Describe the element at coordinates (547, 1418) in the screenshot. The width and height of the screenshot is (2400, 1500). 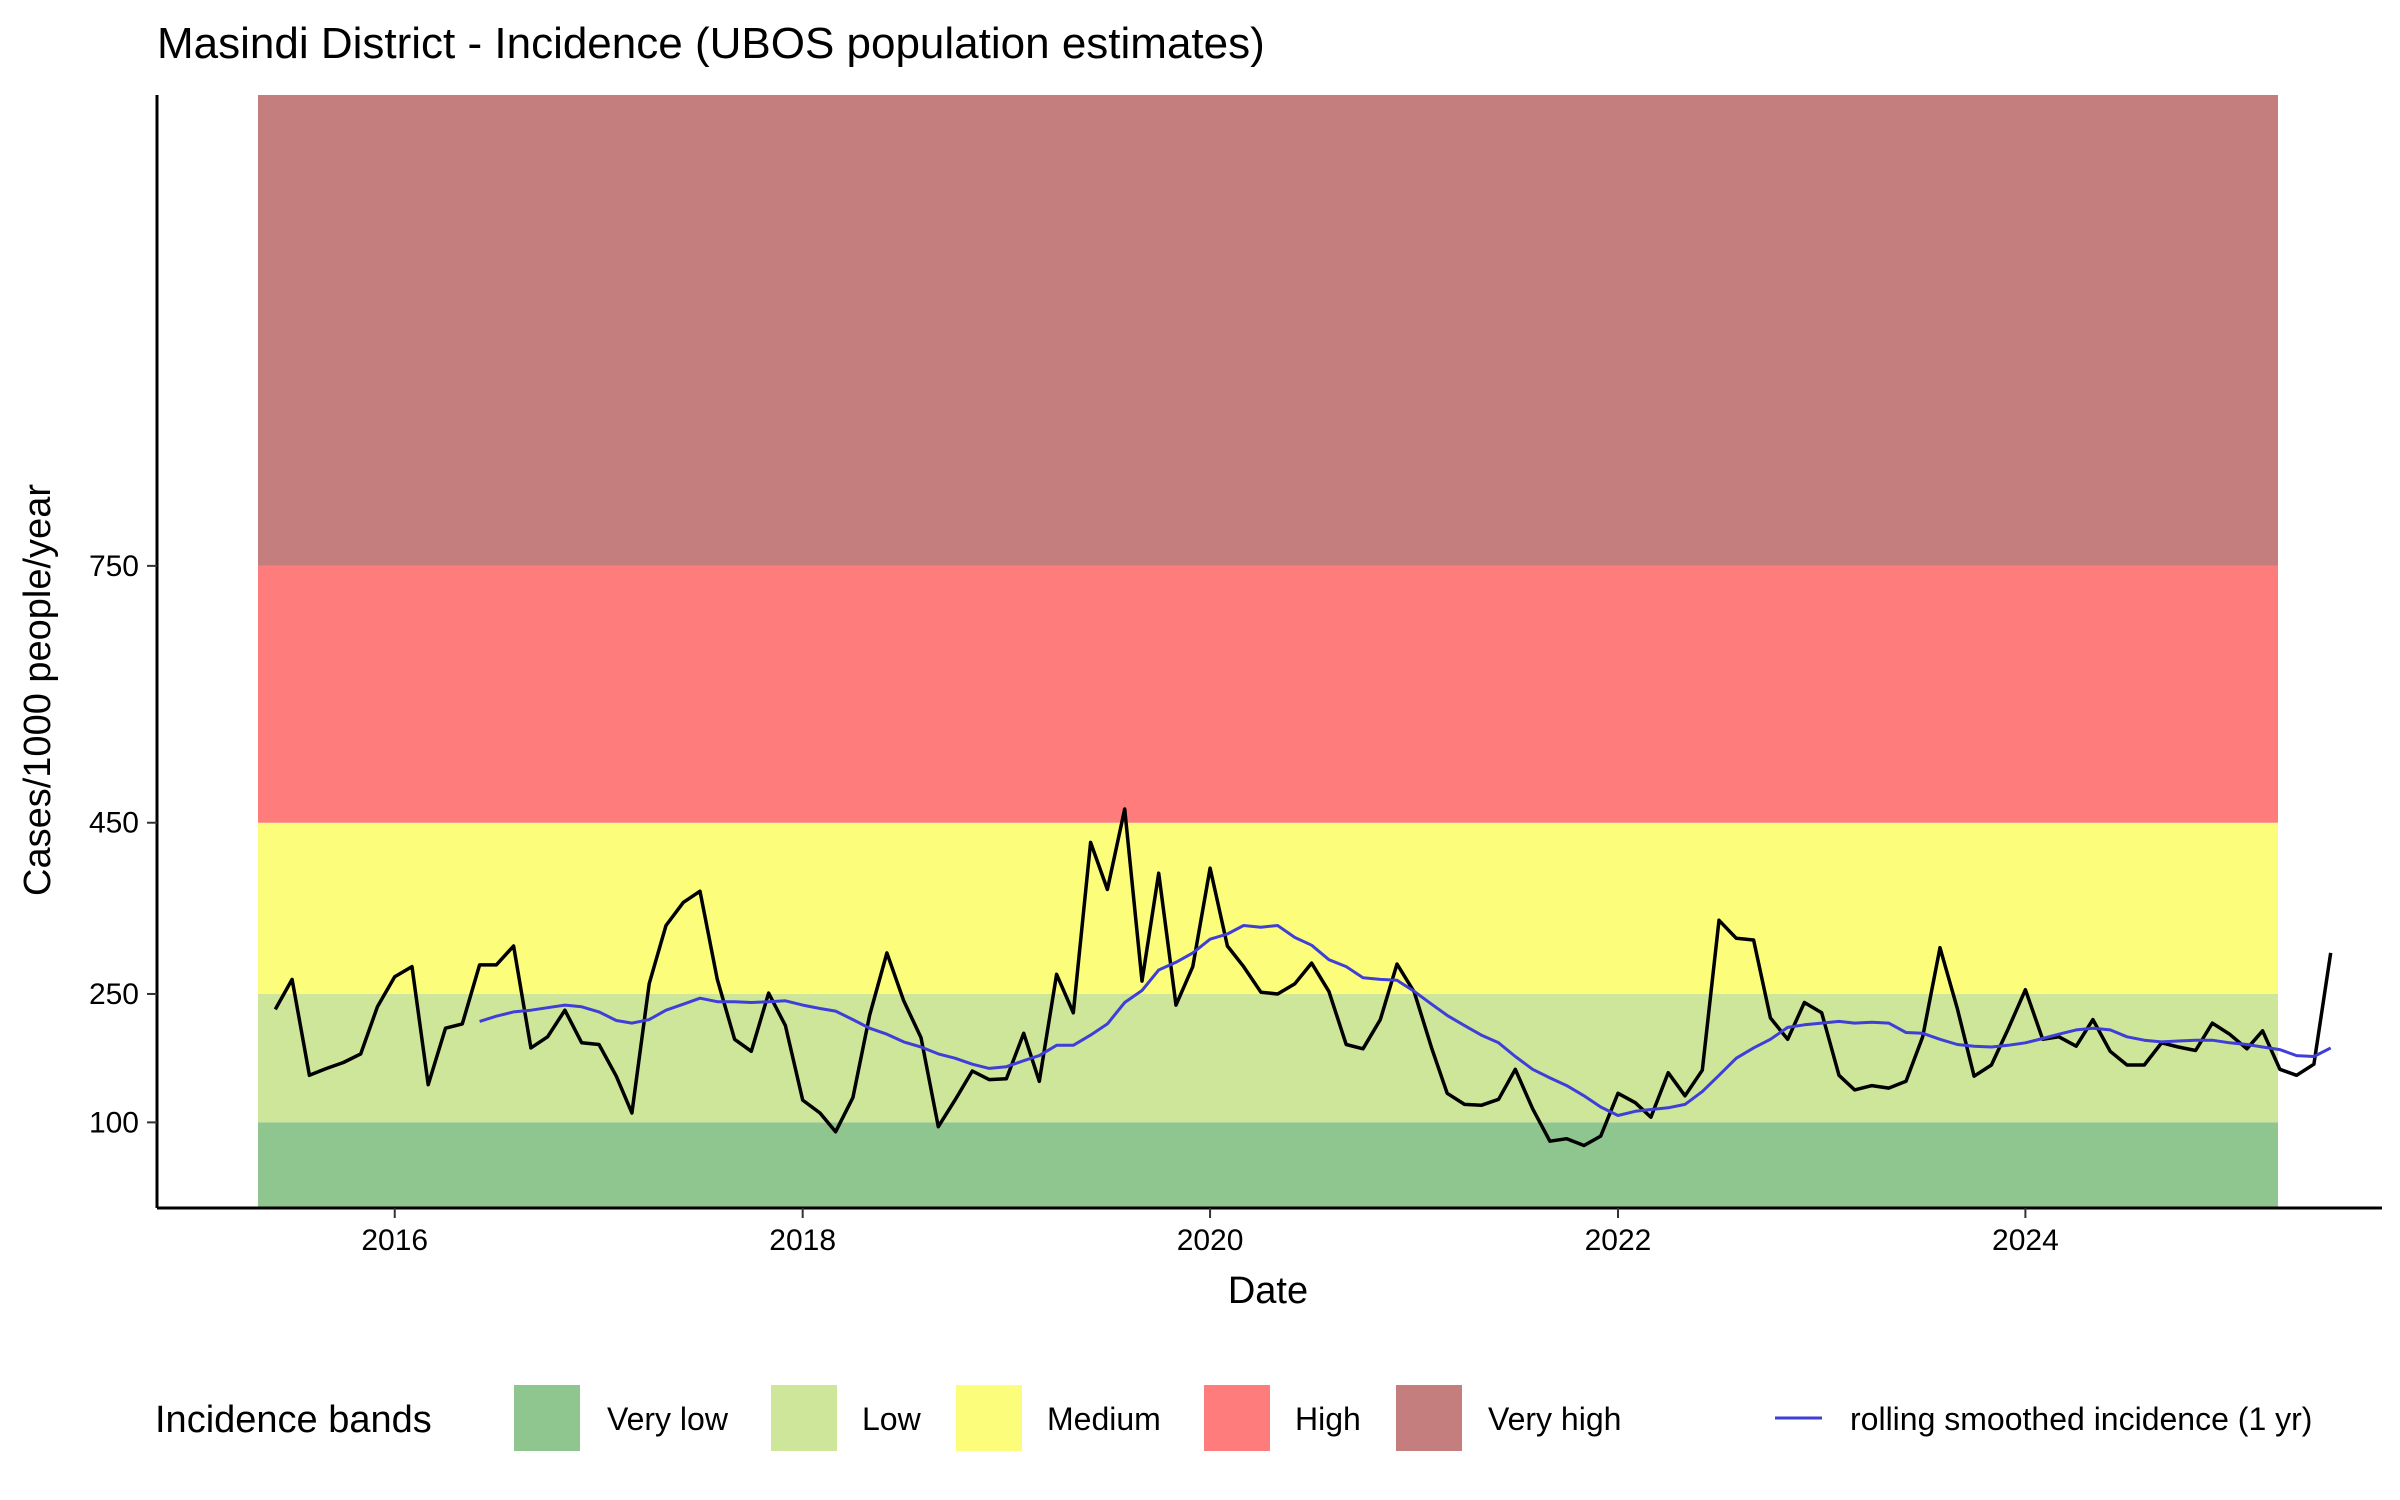
I see `legend-swatch-very-low` at that location.